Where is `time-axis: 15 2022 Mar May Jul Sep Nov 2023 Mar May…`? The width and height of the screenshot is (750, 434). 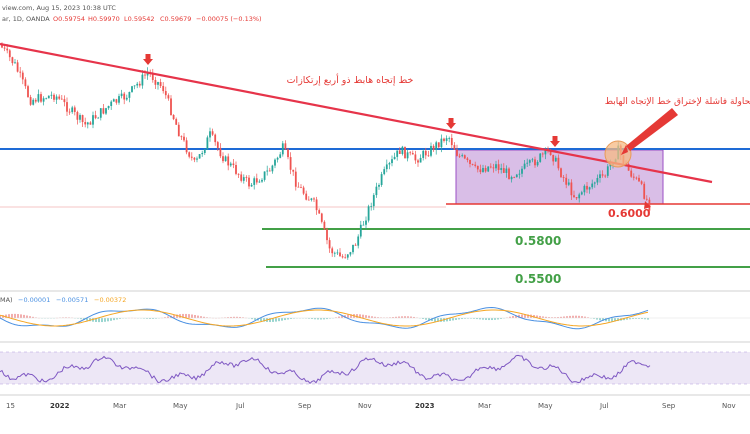
time-axis: 15 2022 Mar May Jul Sep Nov 2023 Mar May… is located at coordinates (371, 406).